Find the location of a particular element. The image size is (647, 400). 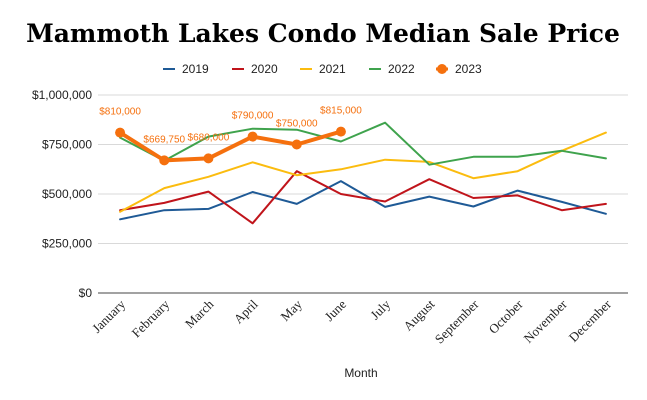

legend-item-2023: 2023 is located at coordinates (459, 69).